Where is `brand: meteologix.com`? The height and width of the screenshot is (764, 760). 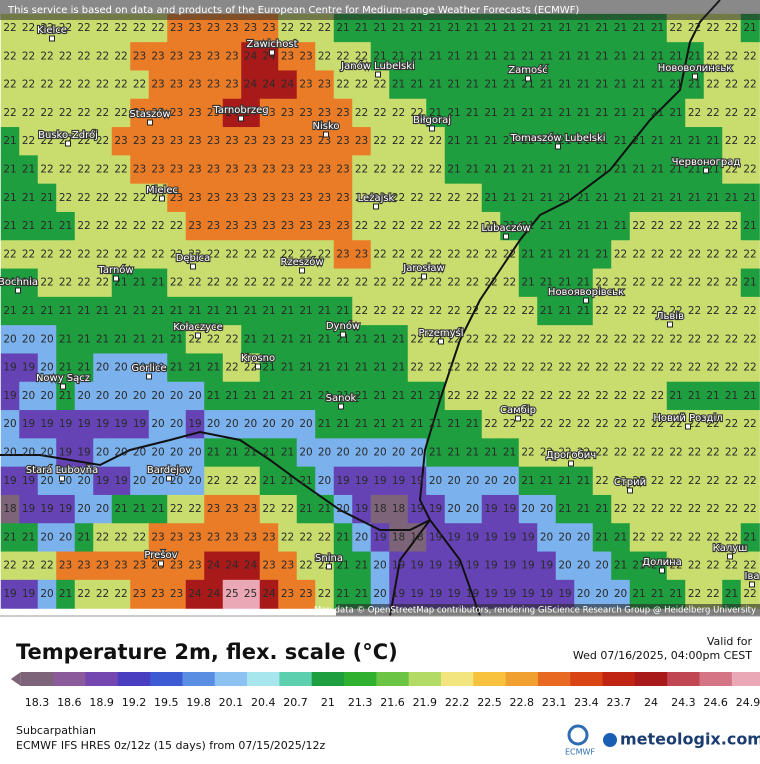 brand: meteologix.com is located at coordinates (690, 739).